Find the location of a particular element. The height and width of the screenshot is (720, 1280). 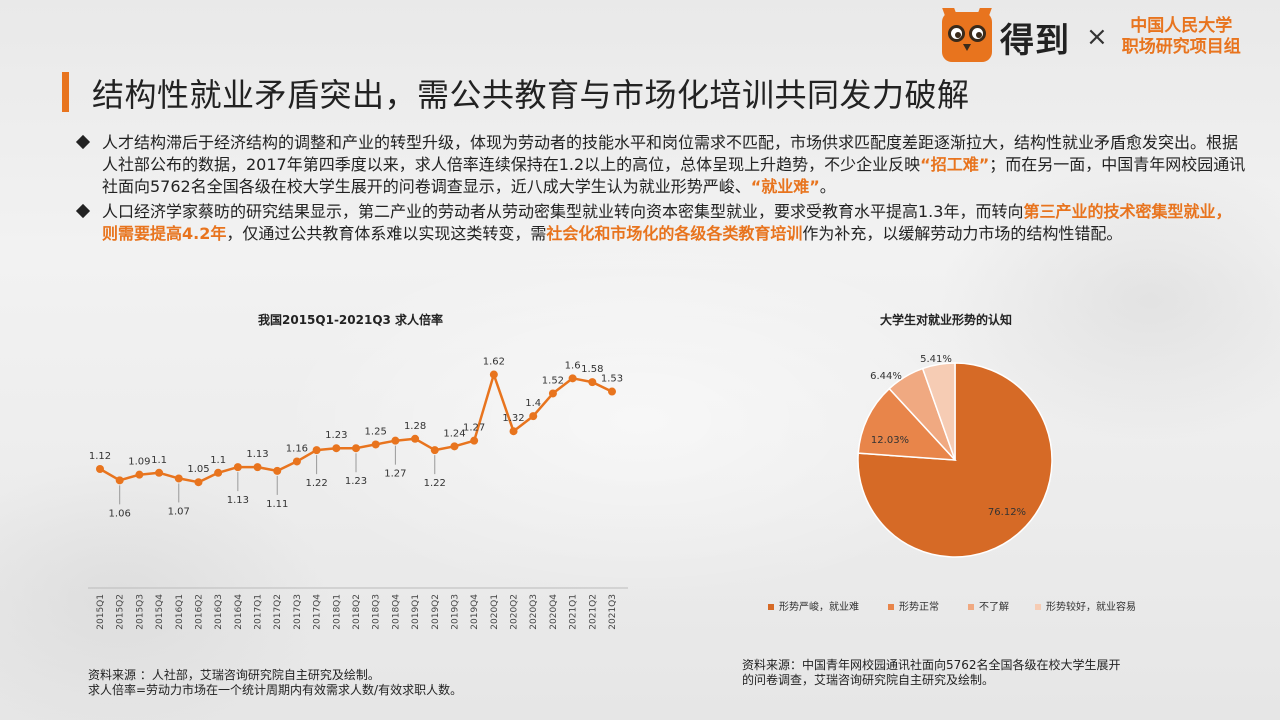

partner-line-2: 职场研究项目组 is located at coordinates (1181, 47).